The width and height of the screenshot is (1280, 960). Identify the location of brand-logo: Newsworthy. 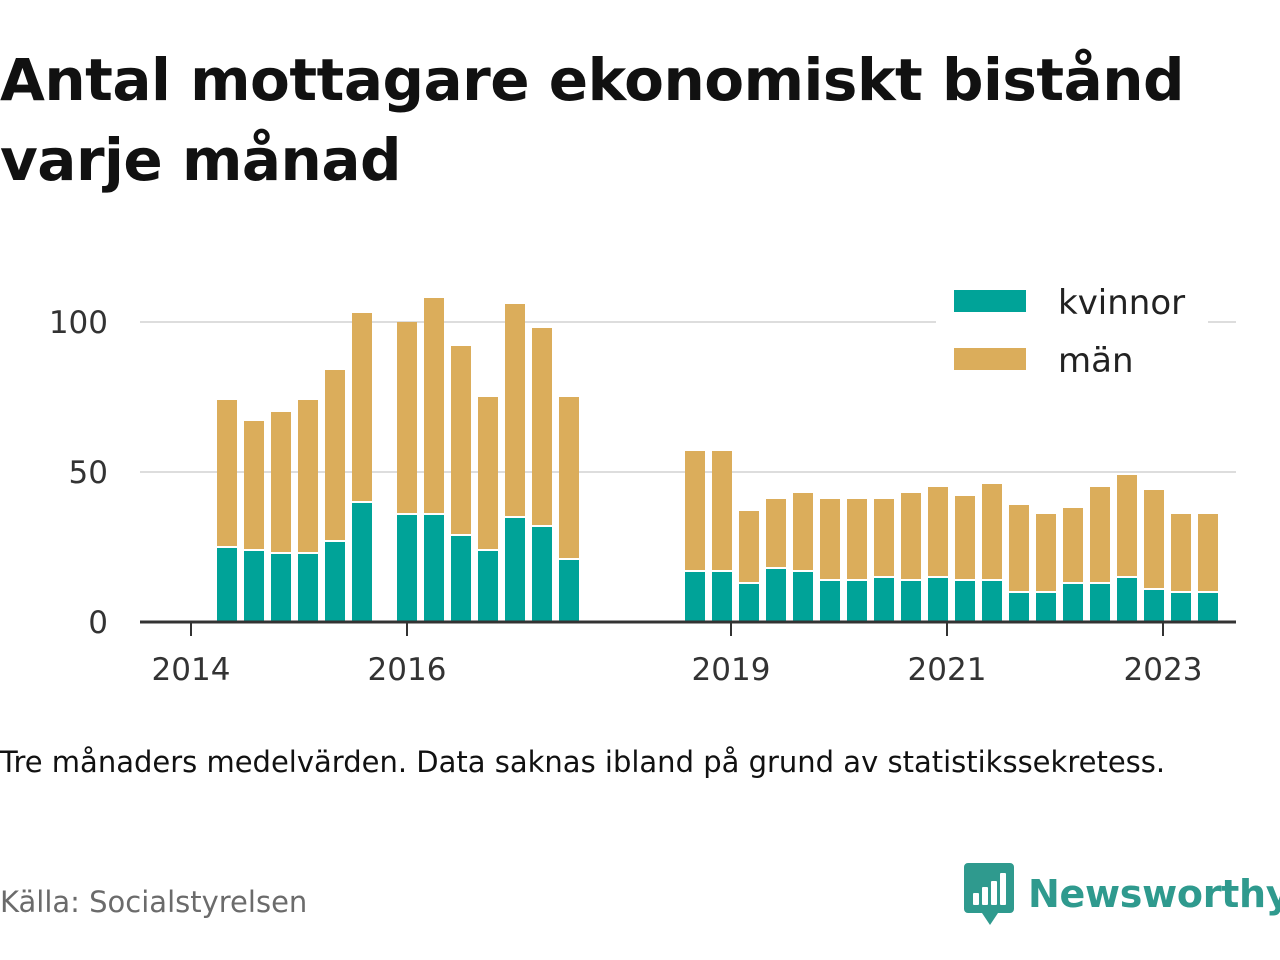
(1122, 894).